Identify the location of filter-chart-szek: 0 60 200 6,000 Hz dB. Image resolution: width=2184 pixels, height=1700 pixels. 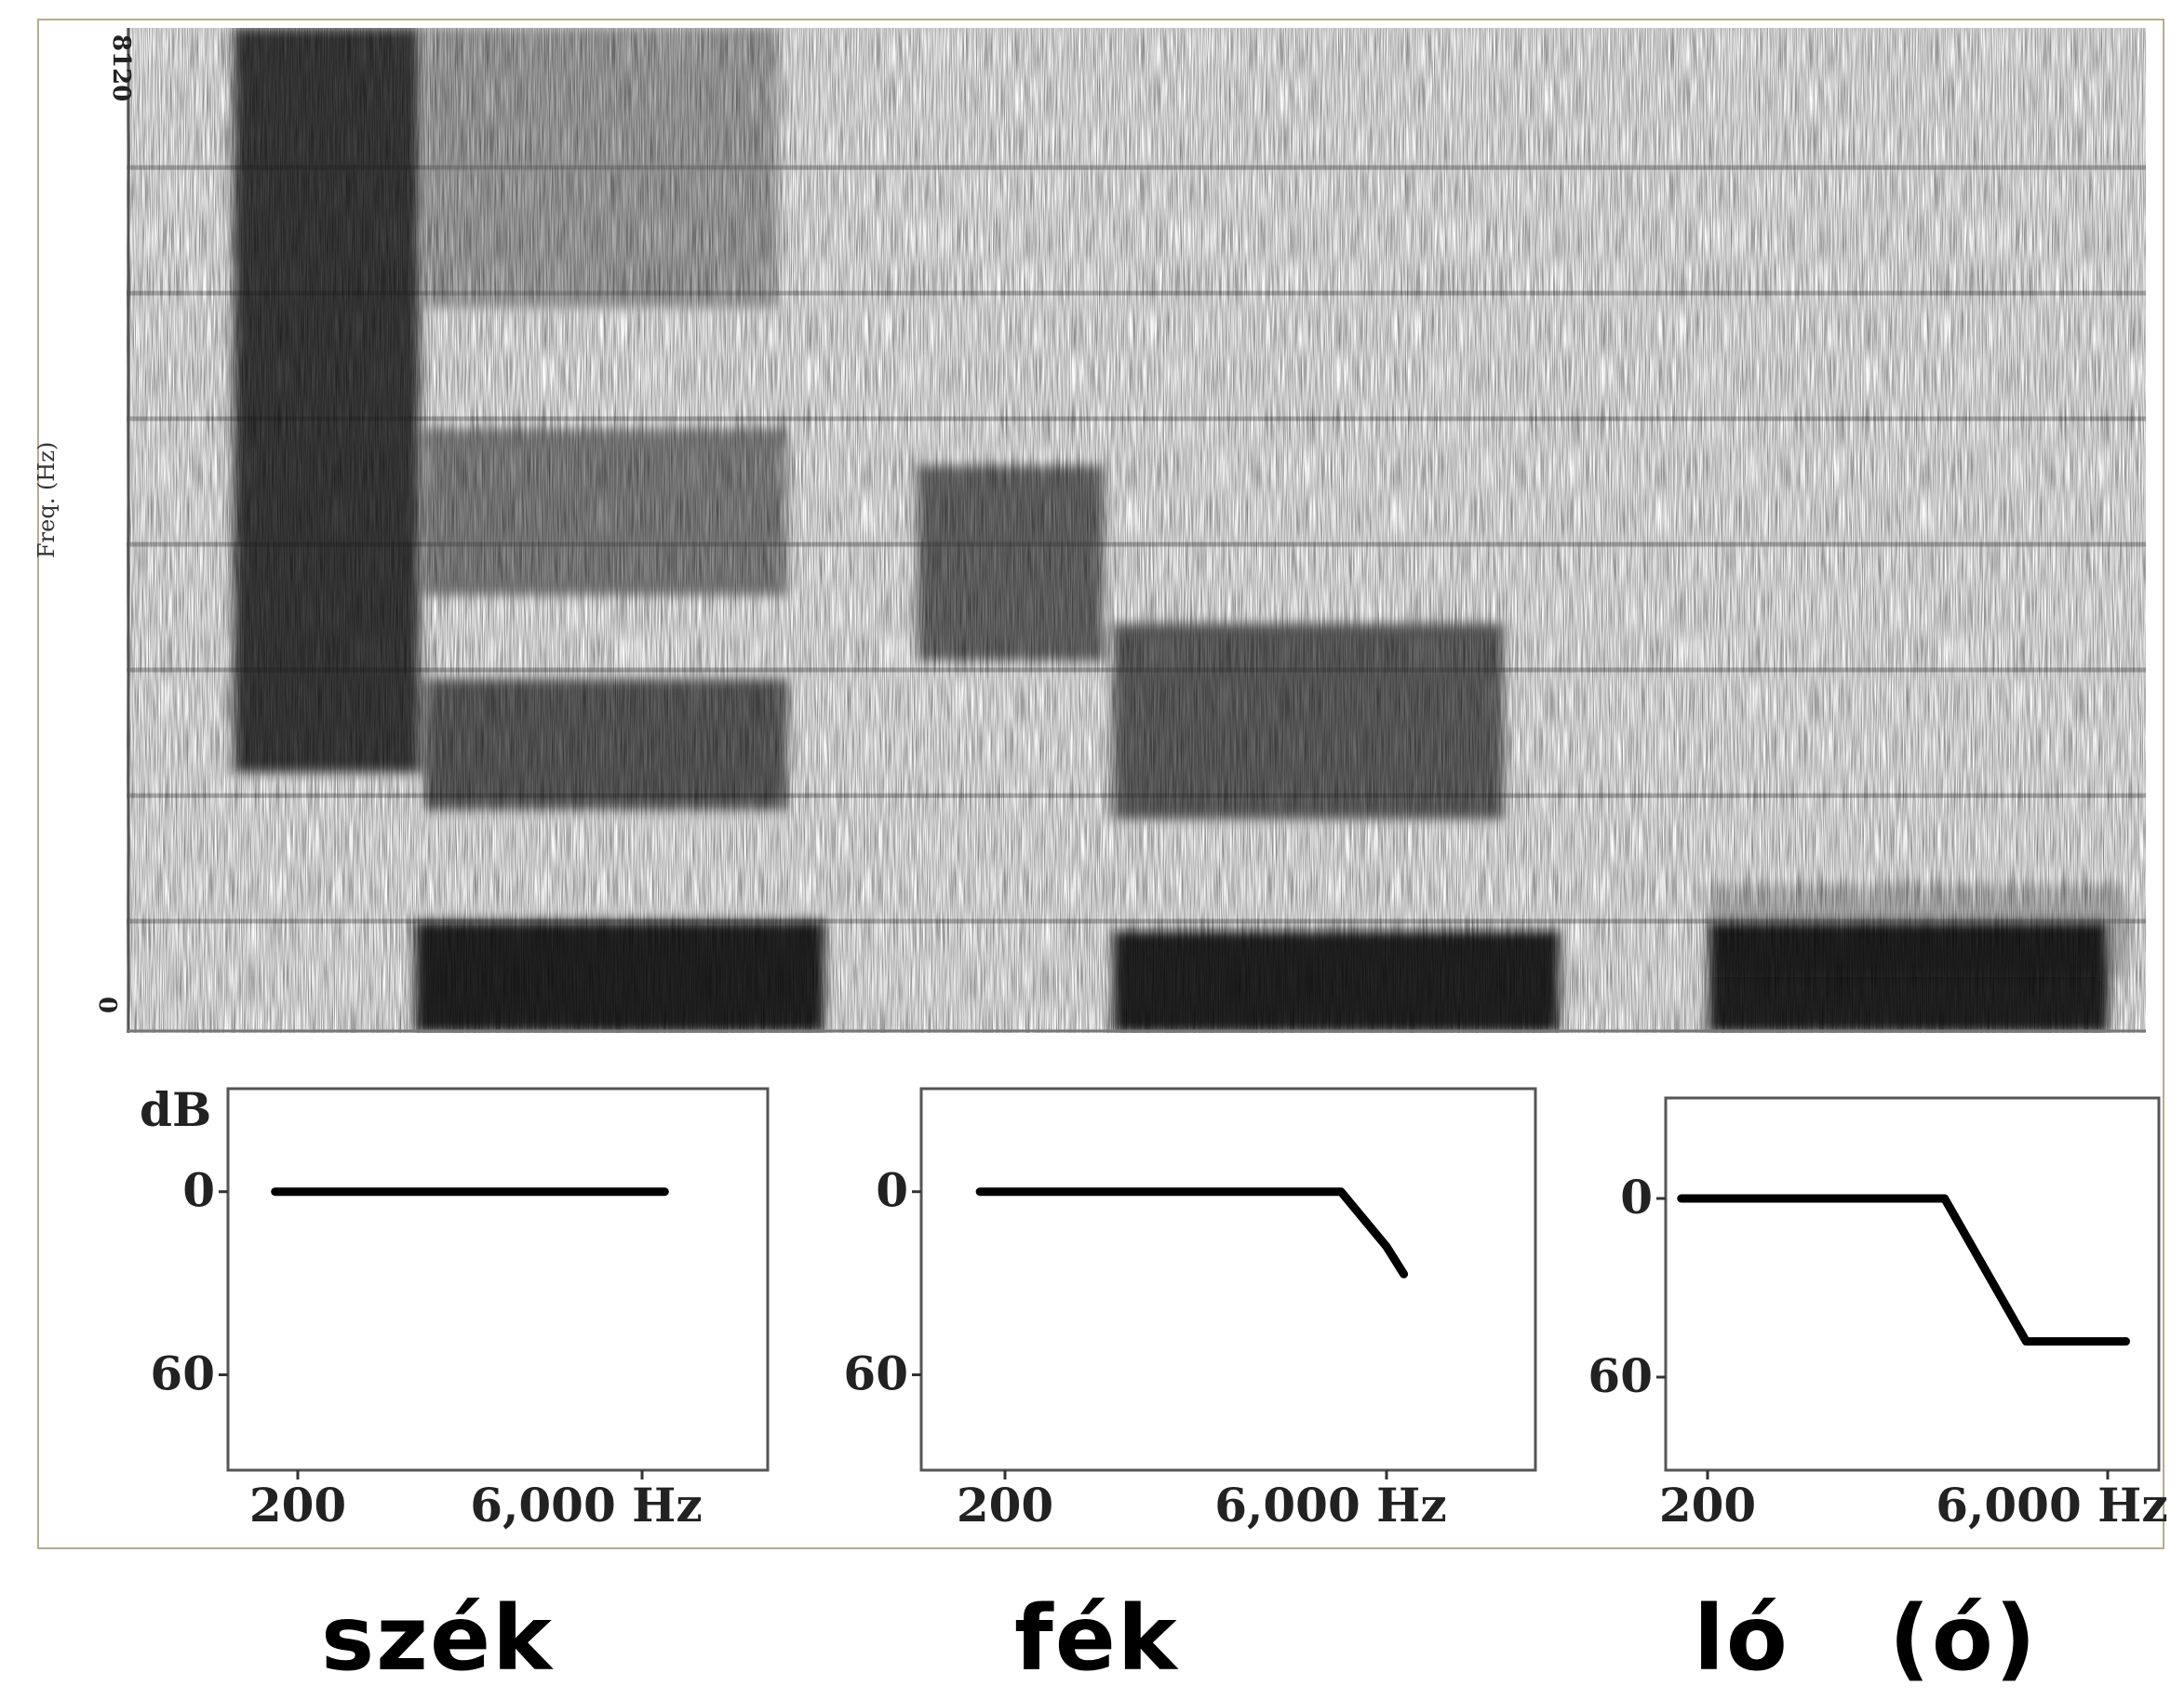
(455, 1307).